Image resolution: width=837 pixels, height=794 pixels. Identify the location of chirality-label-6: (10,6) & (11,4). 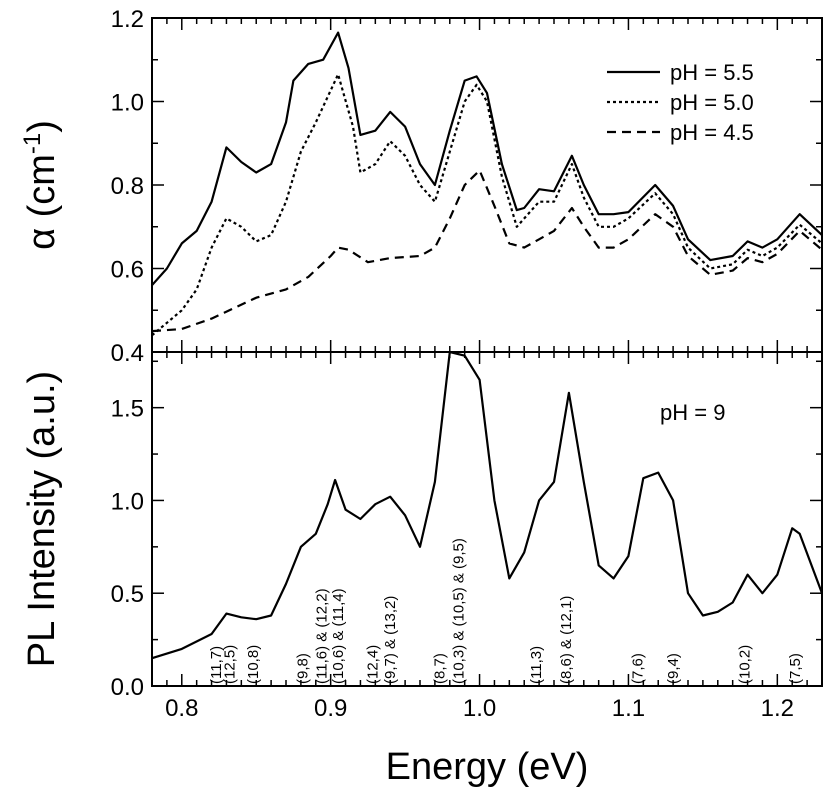
(338, 636).